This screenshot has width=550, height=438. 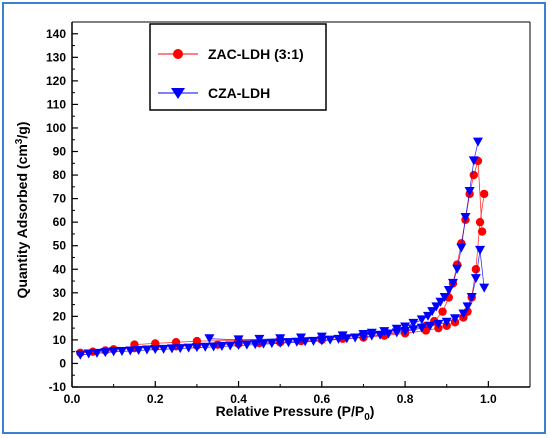 What do you see at coordinates (62, 363) in the screenshot?
I see `y-tick-label: 0` at bounding box center [62, 363].